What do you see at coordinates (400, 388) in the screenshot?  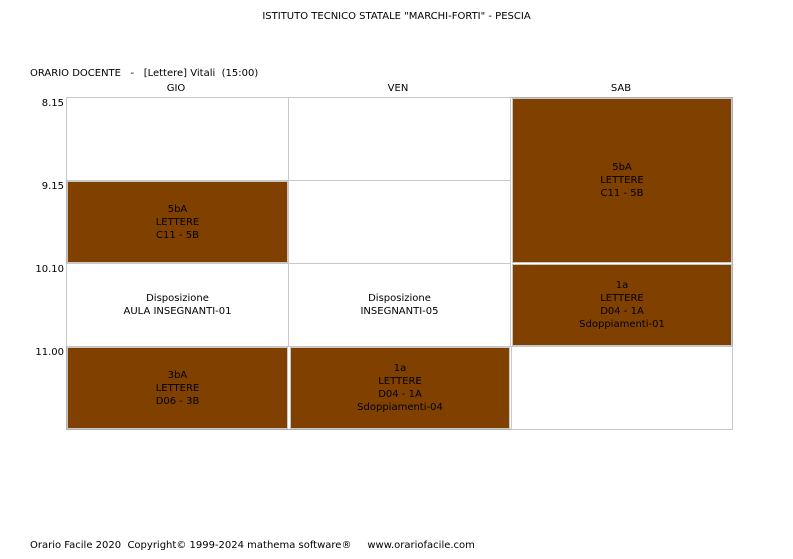 I see `lesson-ven-1100: 1a LETTERE D04 - 1A Sdoppiamenti-04` at bounding box center [400, 388].